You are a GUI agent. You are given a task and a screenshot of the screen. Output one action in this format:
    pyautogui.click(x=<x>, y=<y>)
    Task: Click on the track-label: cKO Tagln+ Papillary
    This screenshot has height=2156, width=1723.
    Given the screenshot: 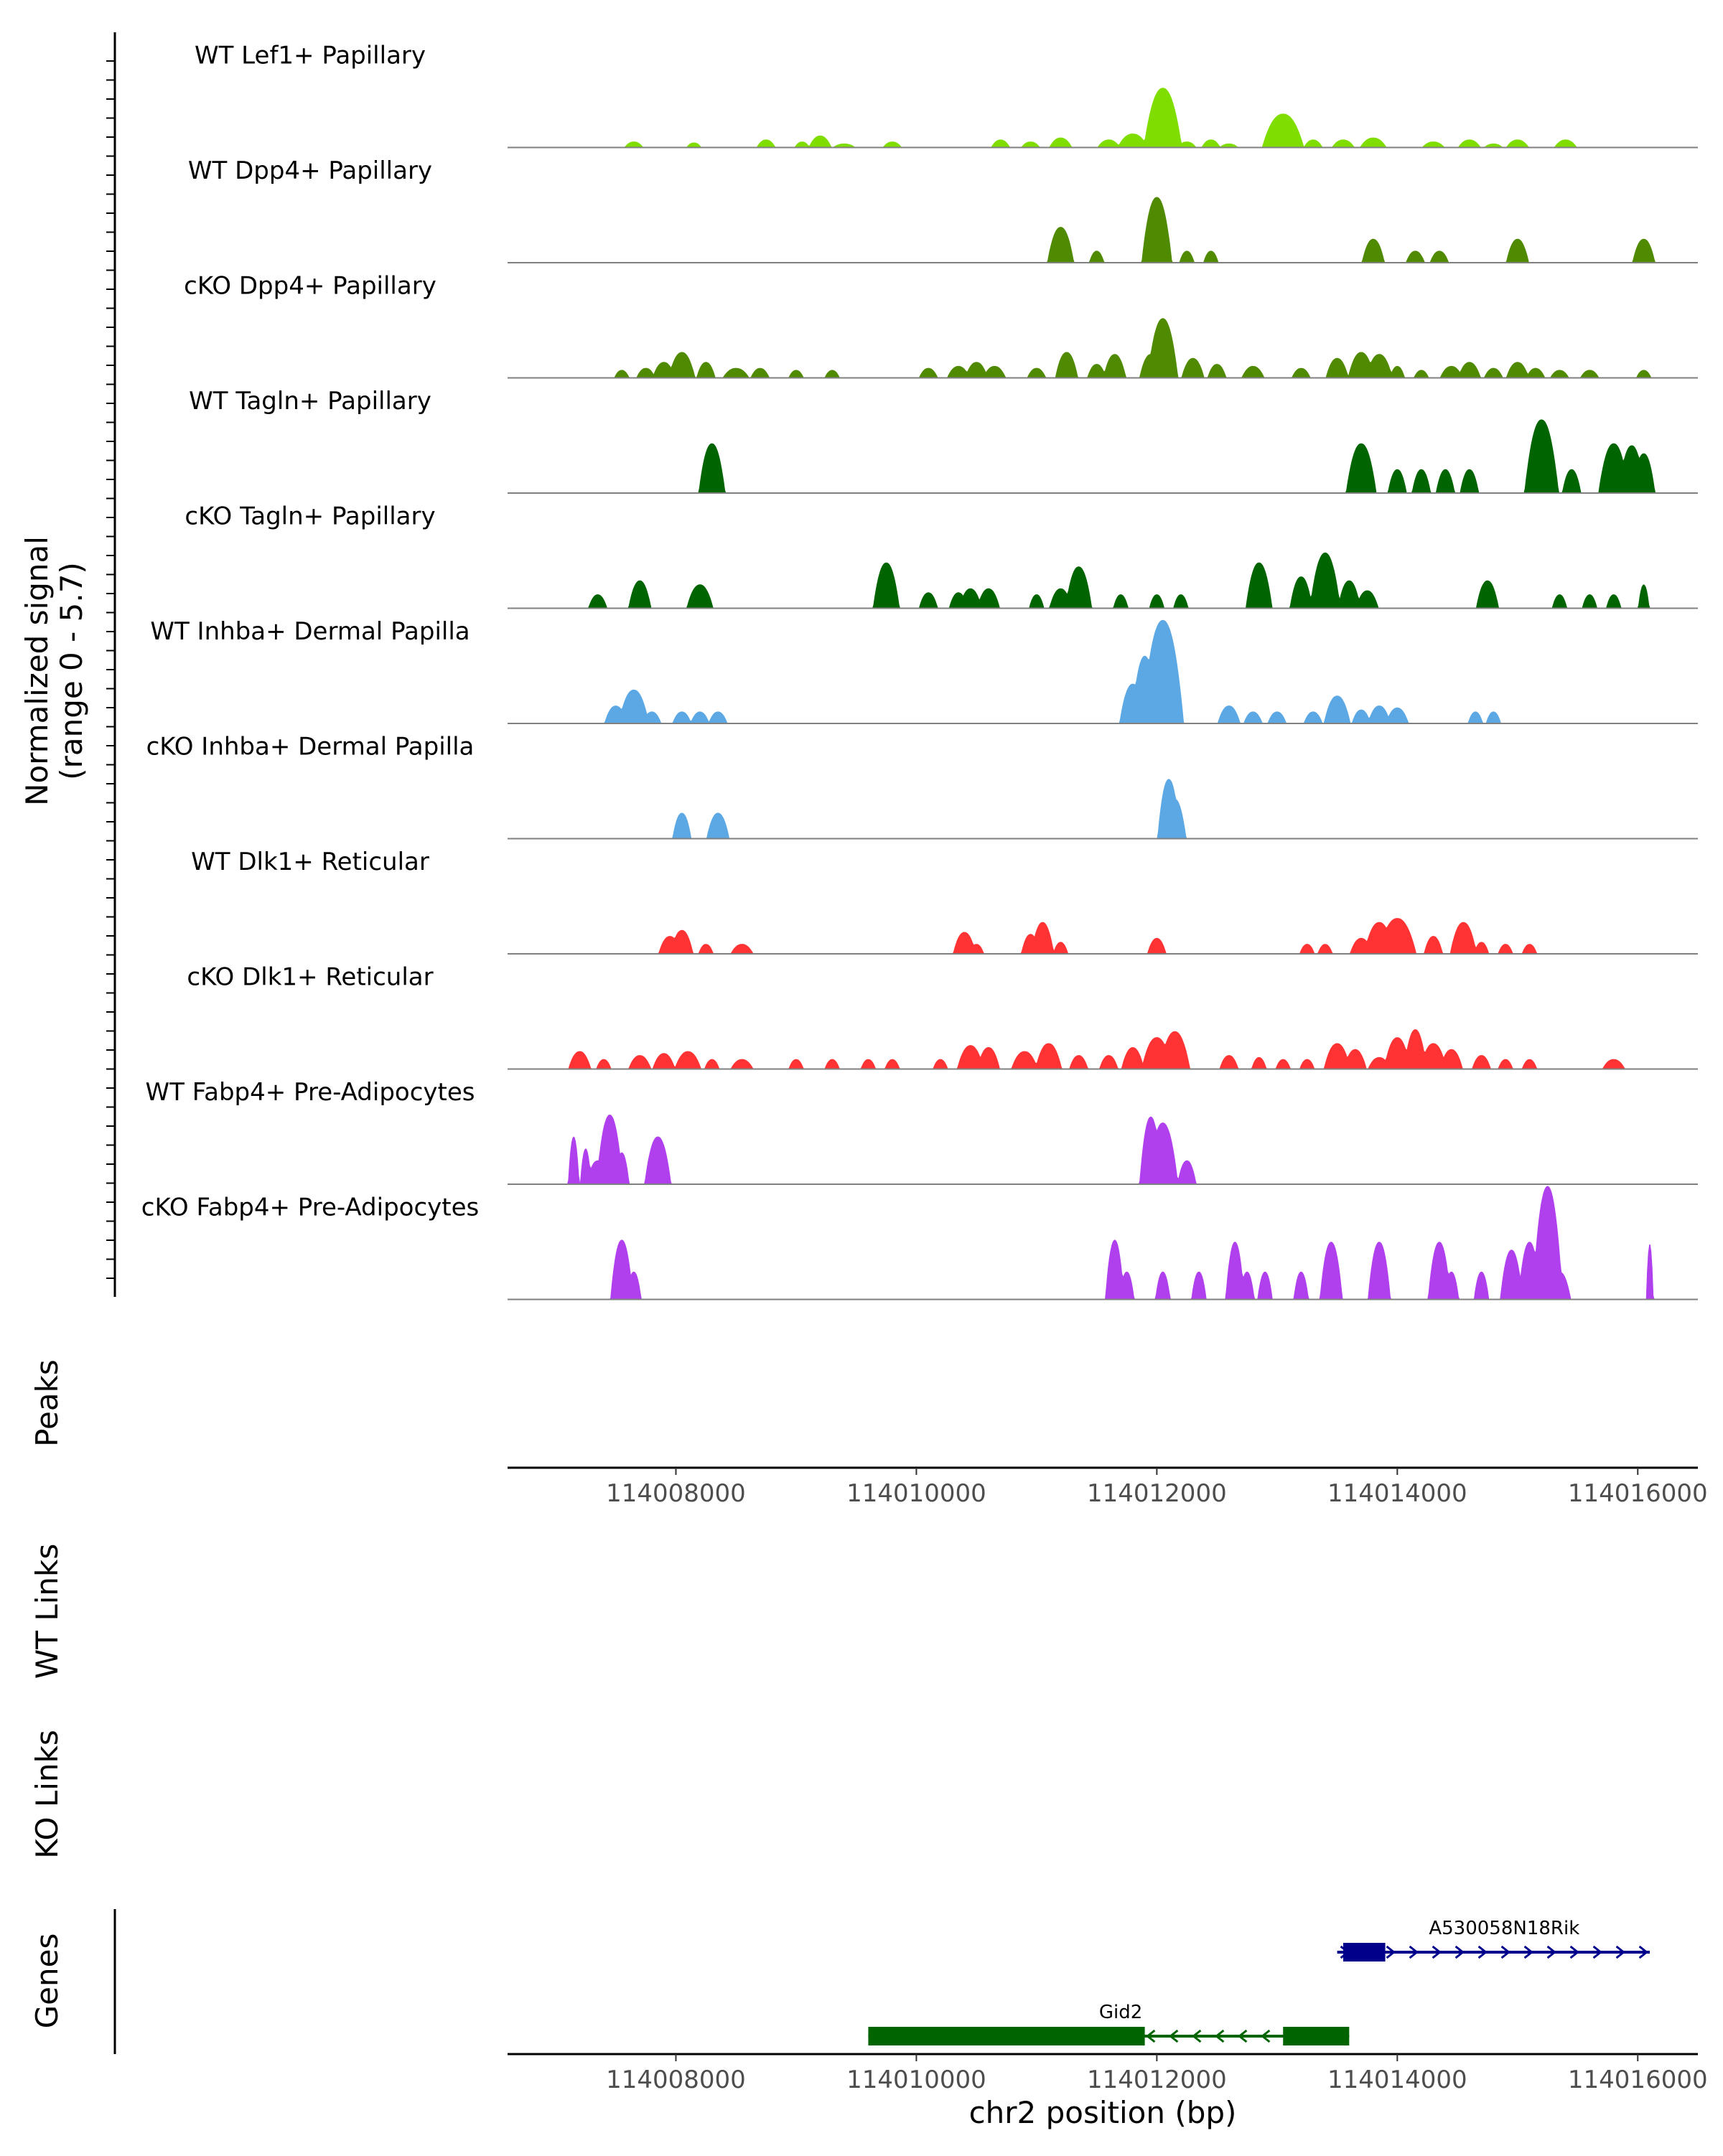 What is the action you would take?
    pyautogui.click(x=310, y=516)
    